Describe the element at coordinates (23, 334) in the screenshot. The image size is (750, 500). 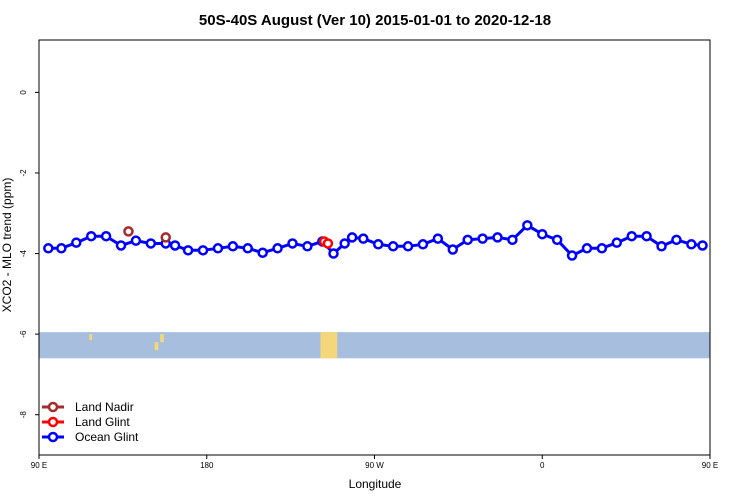
I see `y-tick-label: -6` at that location.